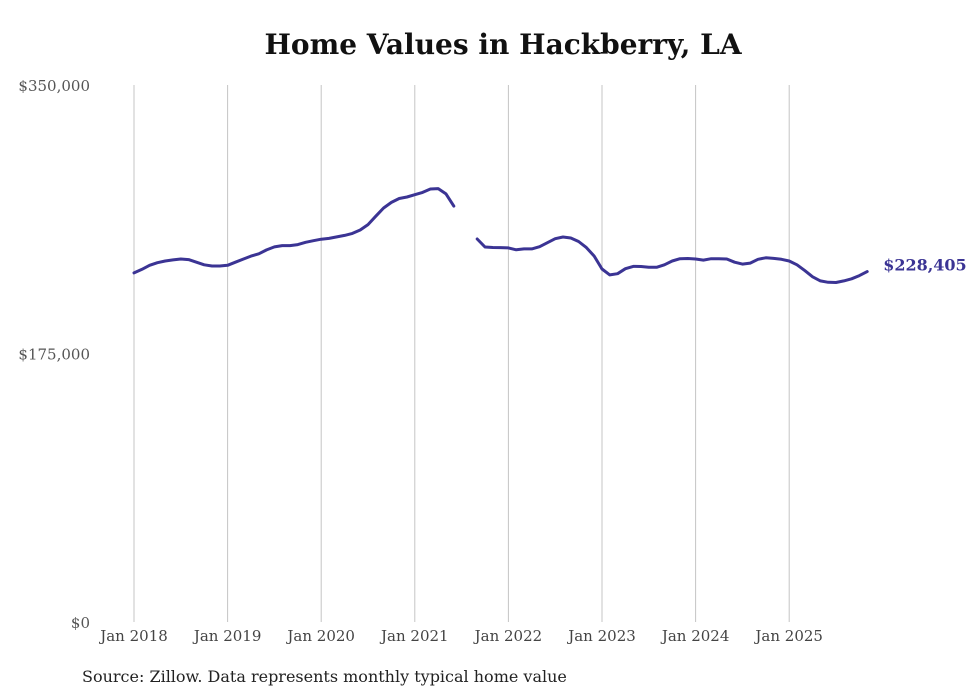  Describe the element at coordinates (227, 636) in the screenshot. I see `x-tick-label: Jan 2019` at that location.